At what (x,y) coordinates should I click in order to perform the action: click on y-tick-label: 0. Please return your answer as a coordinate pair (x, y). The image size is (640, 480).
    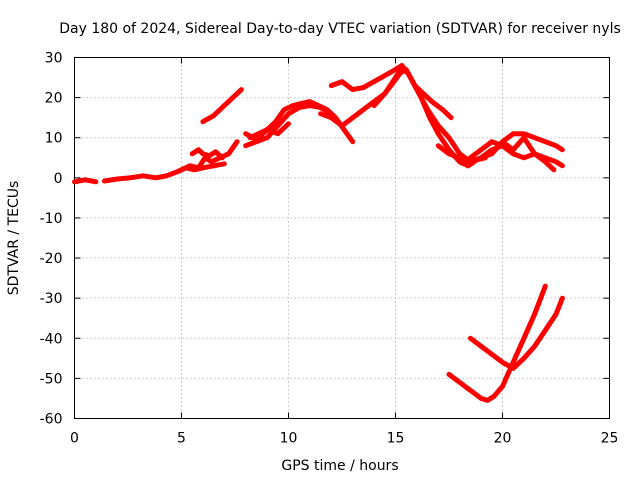
    Looking at the image, I should click on (58, 179).